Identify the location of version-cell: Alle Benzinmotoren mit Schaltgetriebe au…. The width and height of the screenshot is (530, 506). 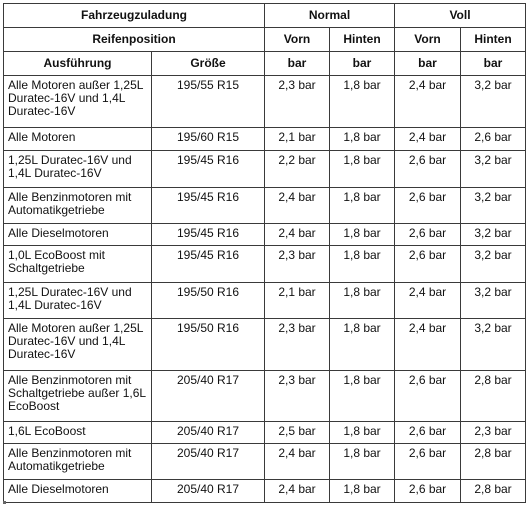
(77, 396).